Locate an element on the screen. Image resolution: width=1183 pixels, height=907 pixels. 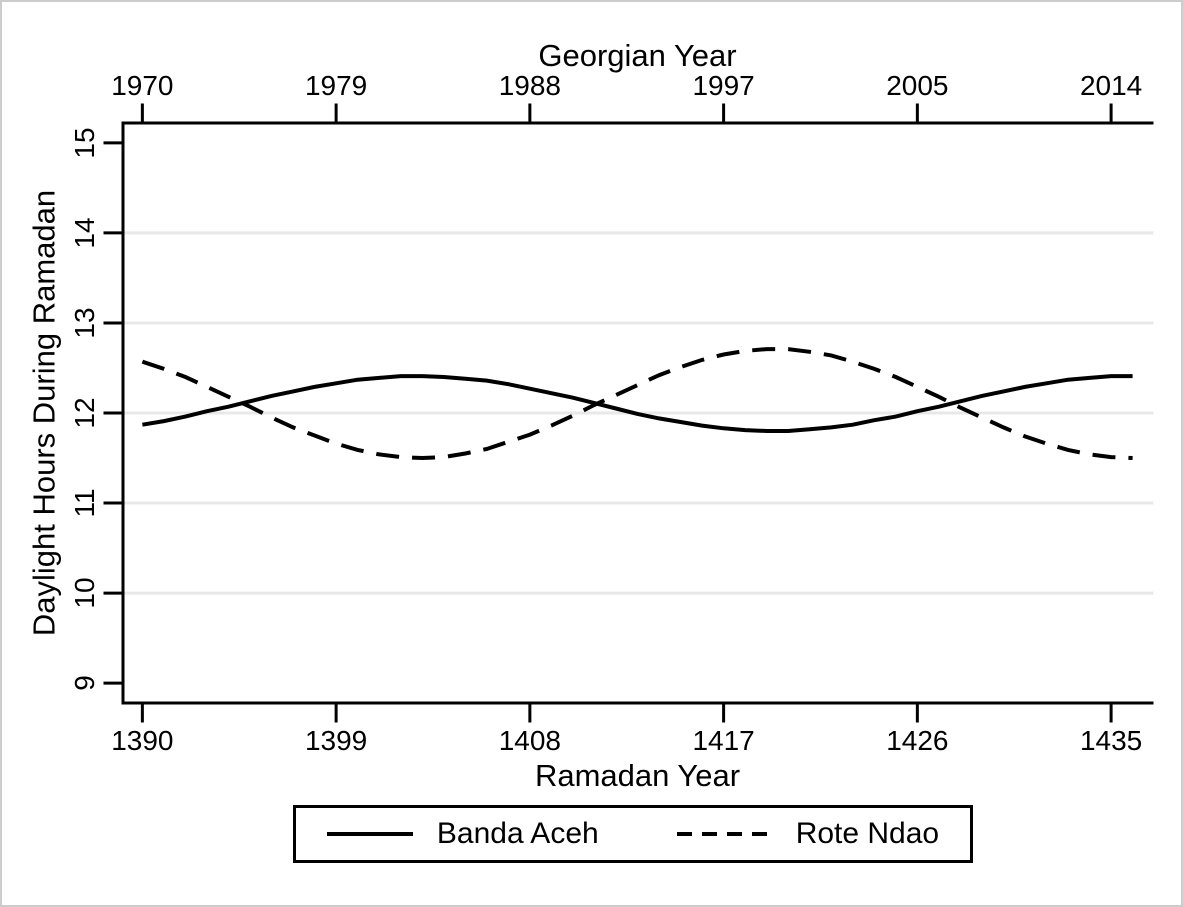
legend-solid-line-sample is located at coordinates (369, 834).